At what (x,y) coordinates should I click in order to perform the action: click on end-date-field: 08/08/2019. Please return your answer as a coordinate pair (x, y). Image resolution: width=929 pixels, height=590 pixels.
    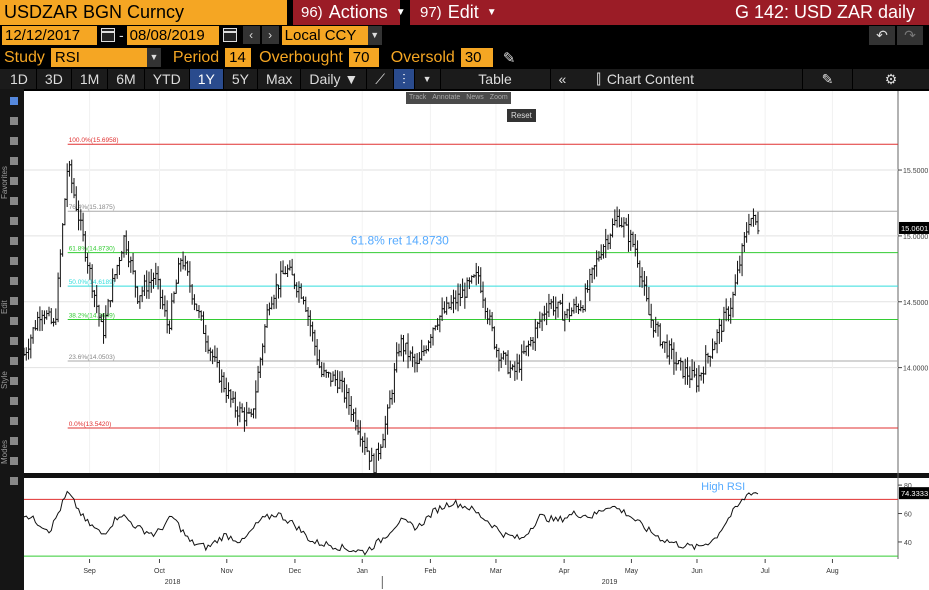
    Looking at the image, I should click on (172, 35).